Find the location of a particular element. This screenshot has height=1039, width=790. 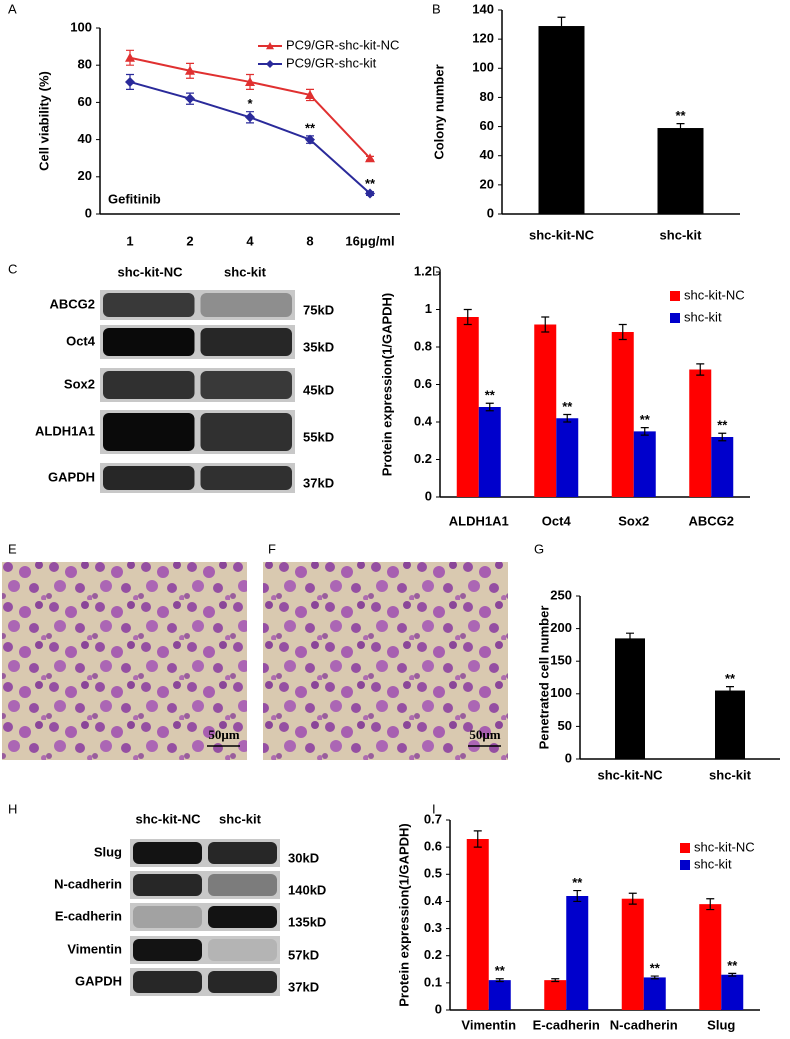

y-tick-label: 250 is located at coordinates (561, 594).